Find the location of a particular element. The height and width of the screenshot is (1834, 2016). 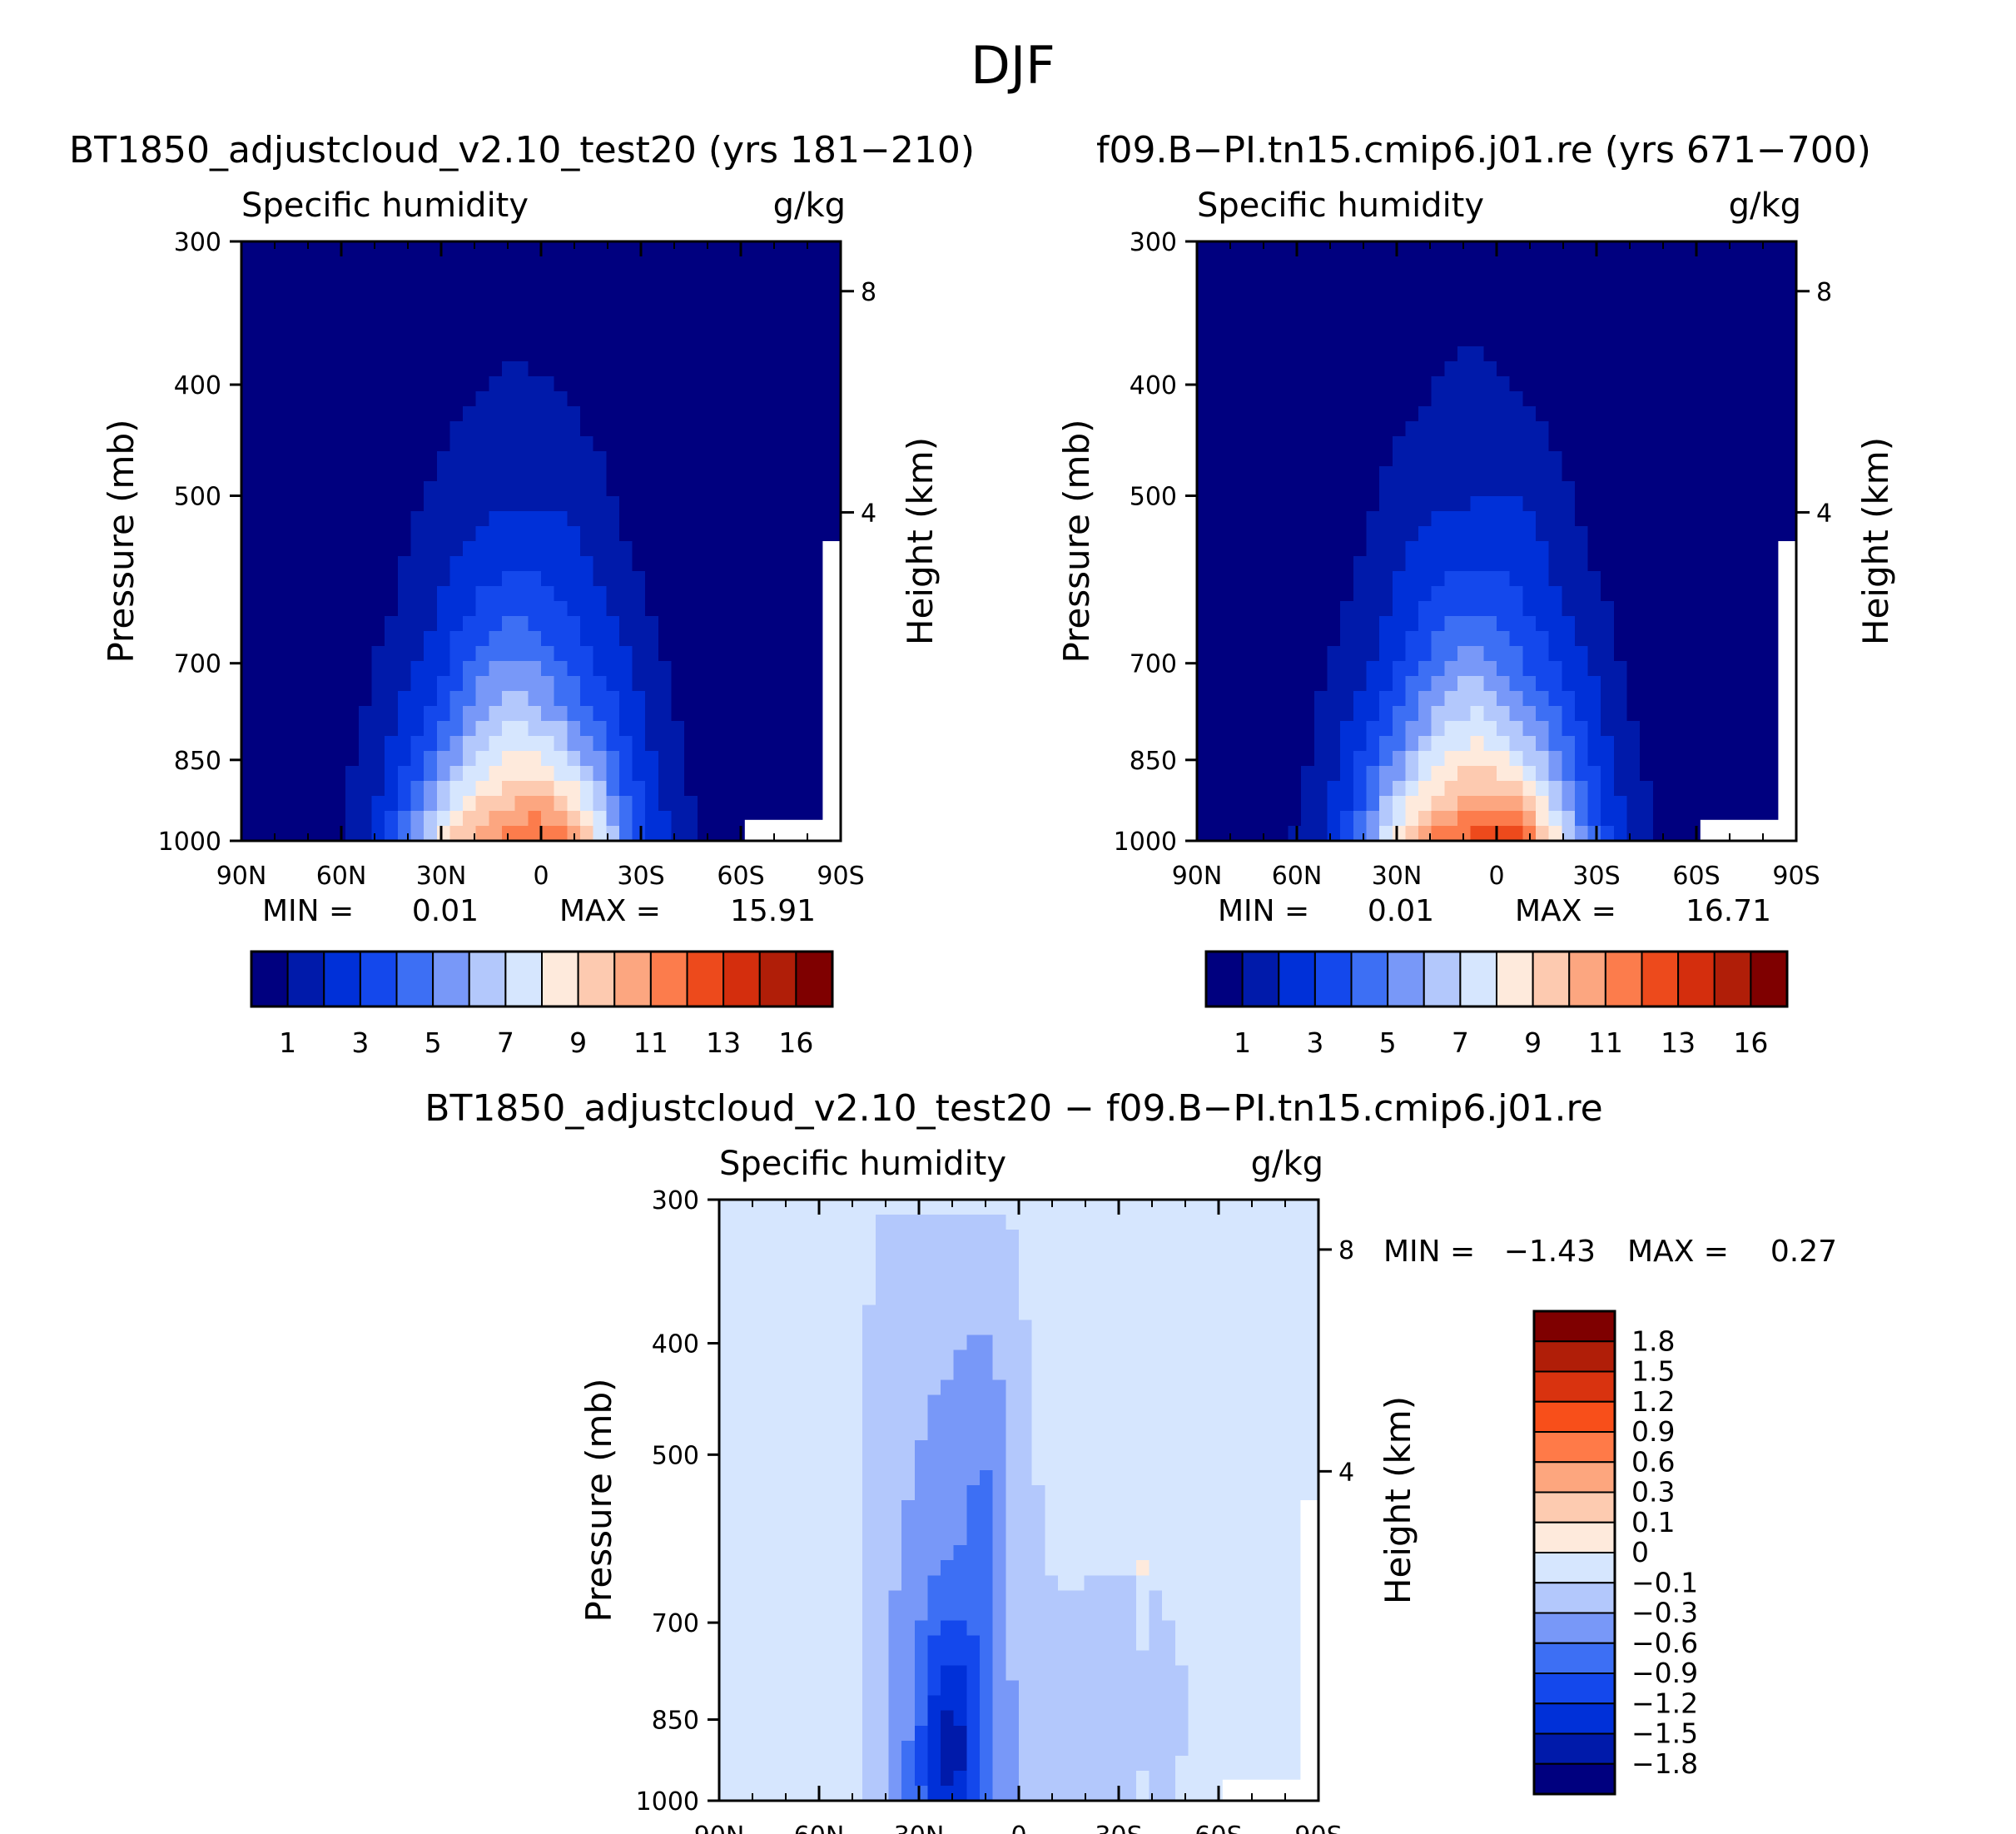

y-tick-label: 400 is located at coordinates (197, 385).